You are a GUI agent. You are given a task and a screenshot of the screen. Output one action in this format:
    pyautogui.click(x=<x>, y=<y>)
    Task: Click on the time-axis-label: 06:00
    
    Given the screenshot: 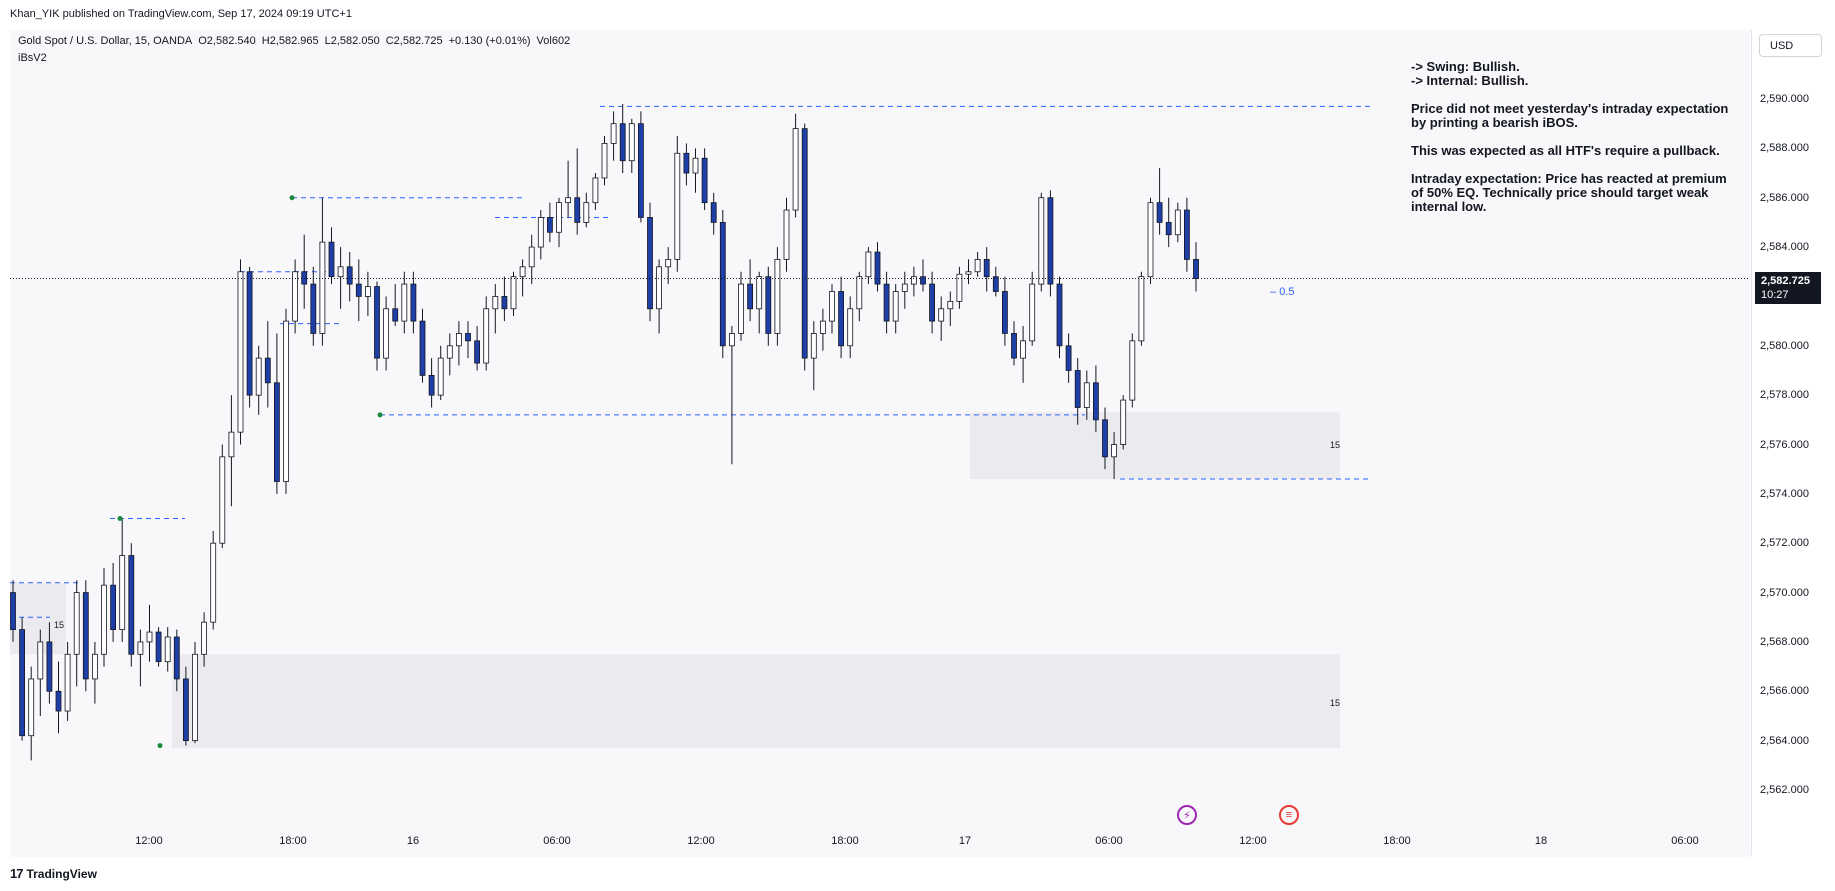 What is the action you would take?
    pyautogui.click(x=1109, y=841)
    